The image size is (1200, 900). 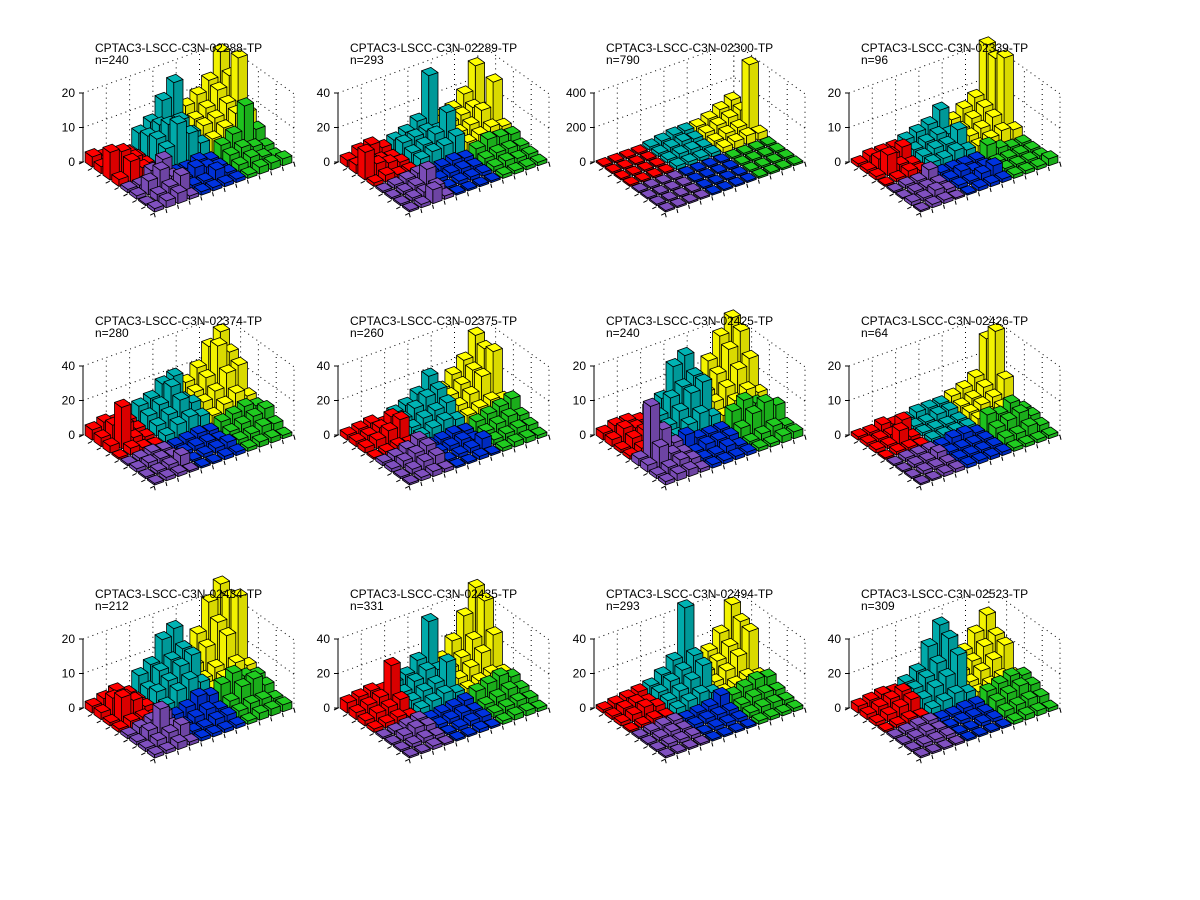 What do you see at coordinates (433, 594) in the screenshot?
I see `subplot-title-text: CPTAC3-LSCC-C3N-02435-TP` at bounding box center [433, 594].